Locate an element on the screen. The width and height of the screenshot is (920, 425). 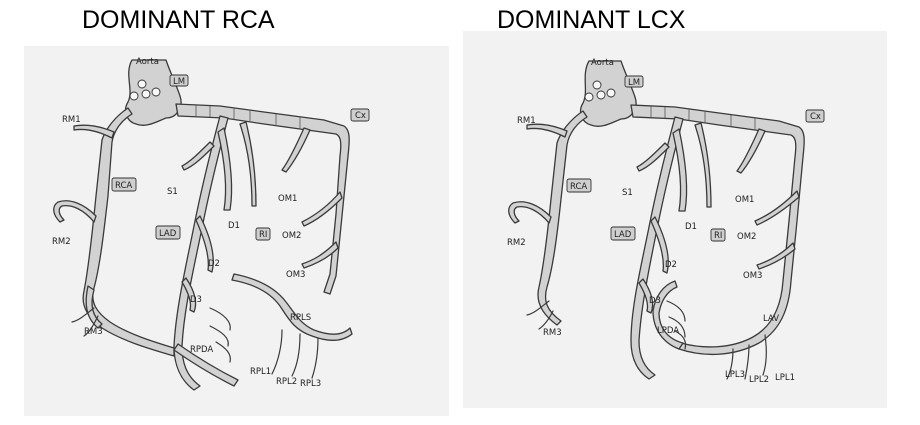
label-lpda: LPDA is located at coordinates (668, 331).